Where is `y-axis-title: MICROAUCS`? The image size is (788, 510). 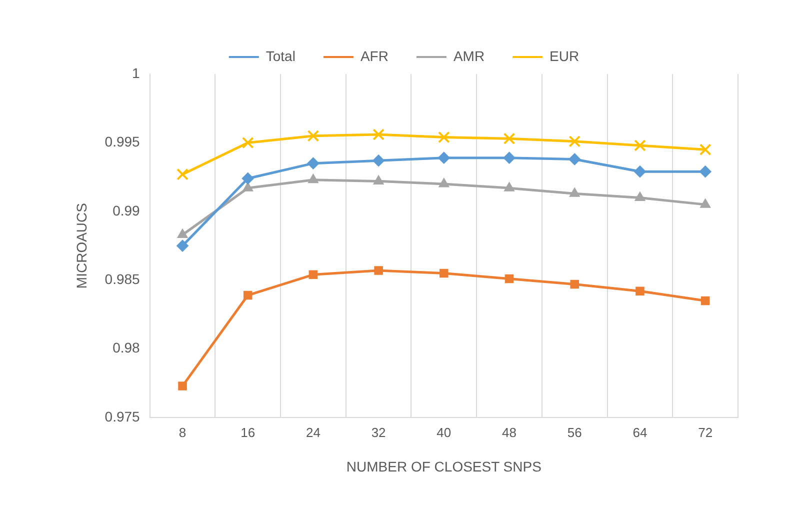 y-axis-title: MICROAUCS is located at coordinates (81, 246).